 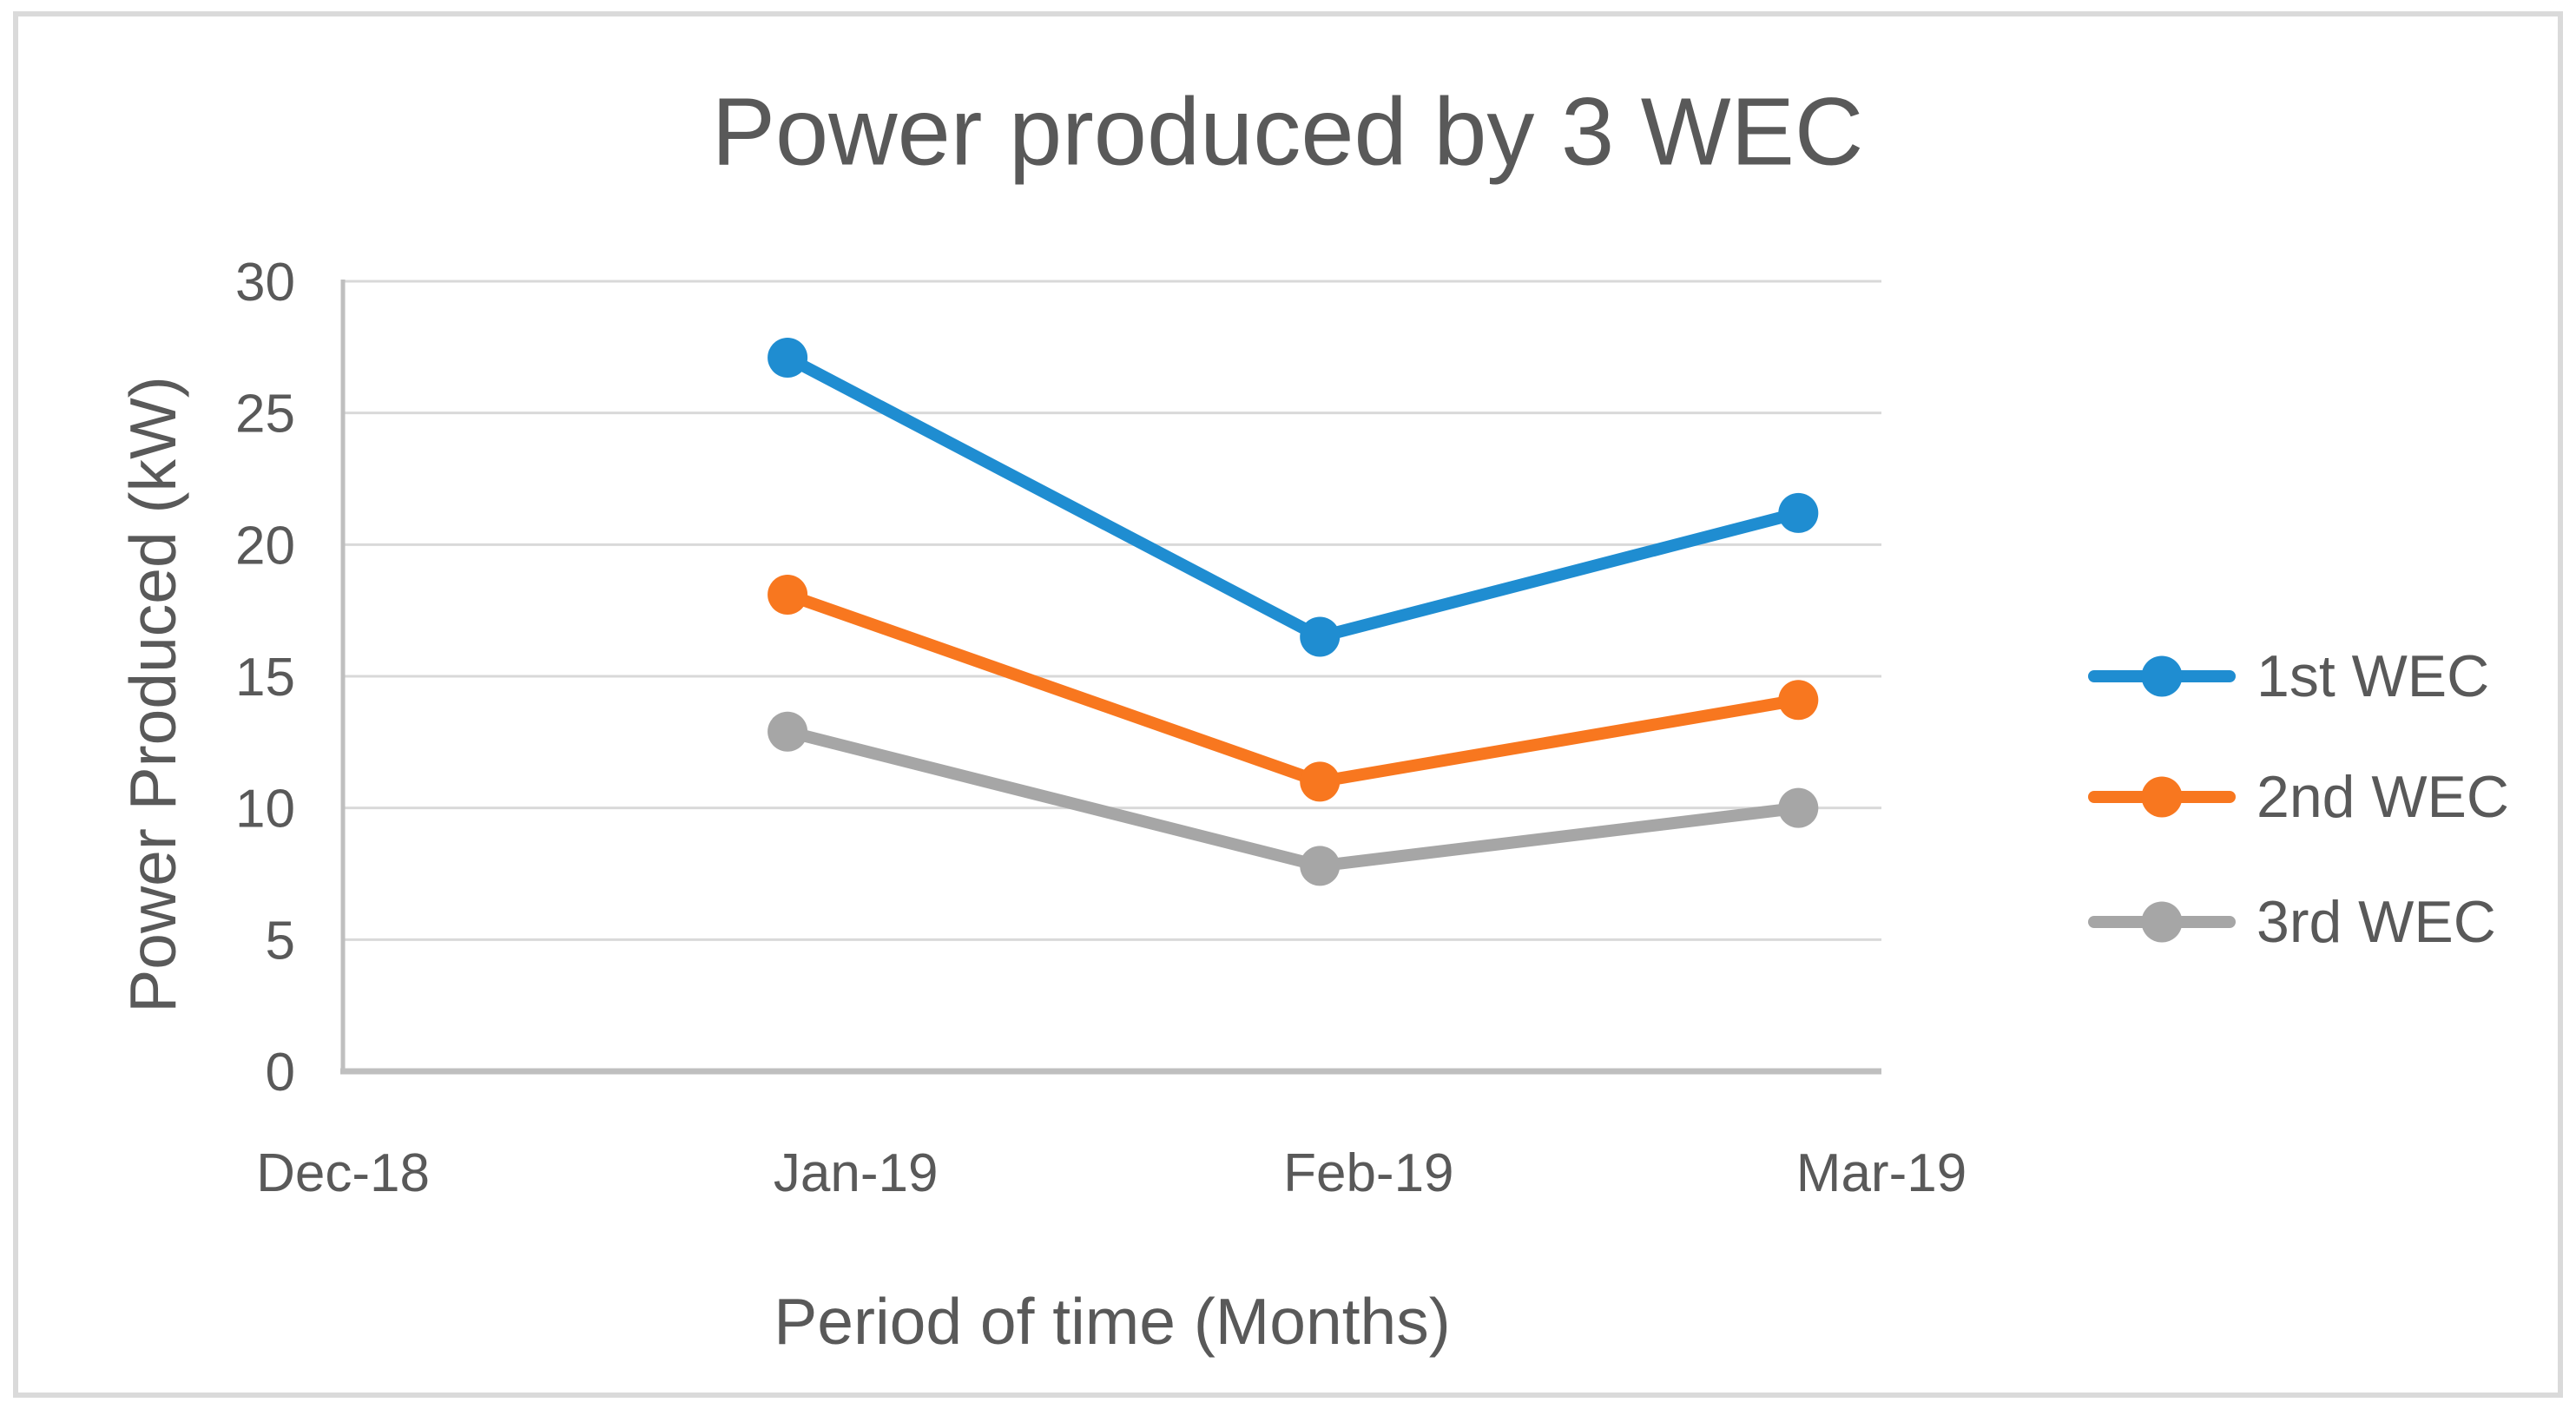 What do you see at coordinates (2382, 797) in the screenshot?
I see `legend-item-label: 2nd WEC` at bounding box center [2382, 797].